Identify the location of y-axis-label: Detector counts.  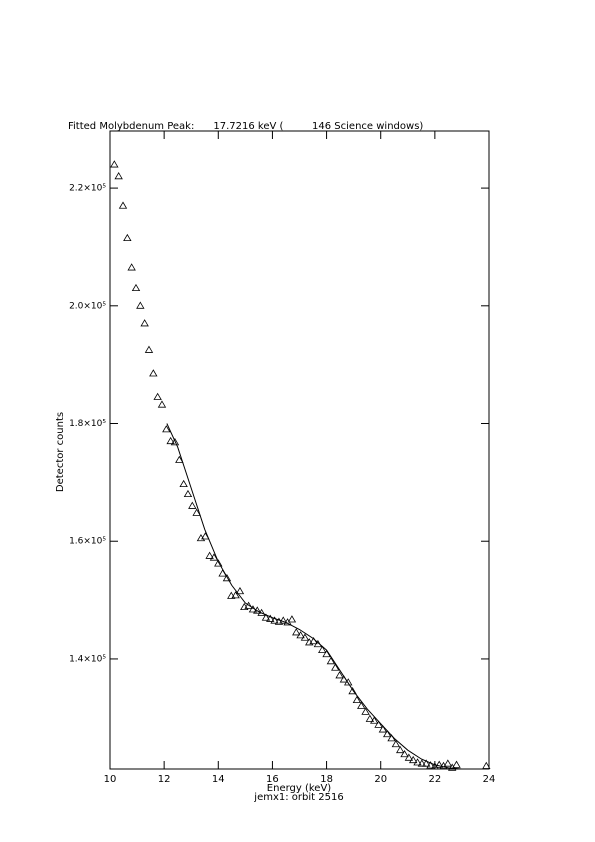
(60, 452).